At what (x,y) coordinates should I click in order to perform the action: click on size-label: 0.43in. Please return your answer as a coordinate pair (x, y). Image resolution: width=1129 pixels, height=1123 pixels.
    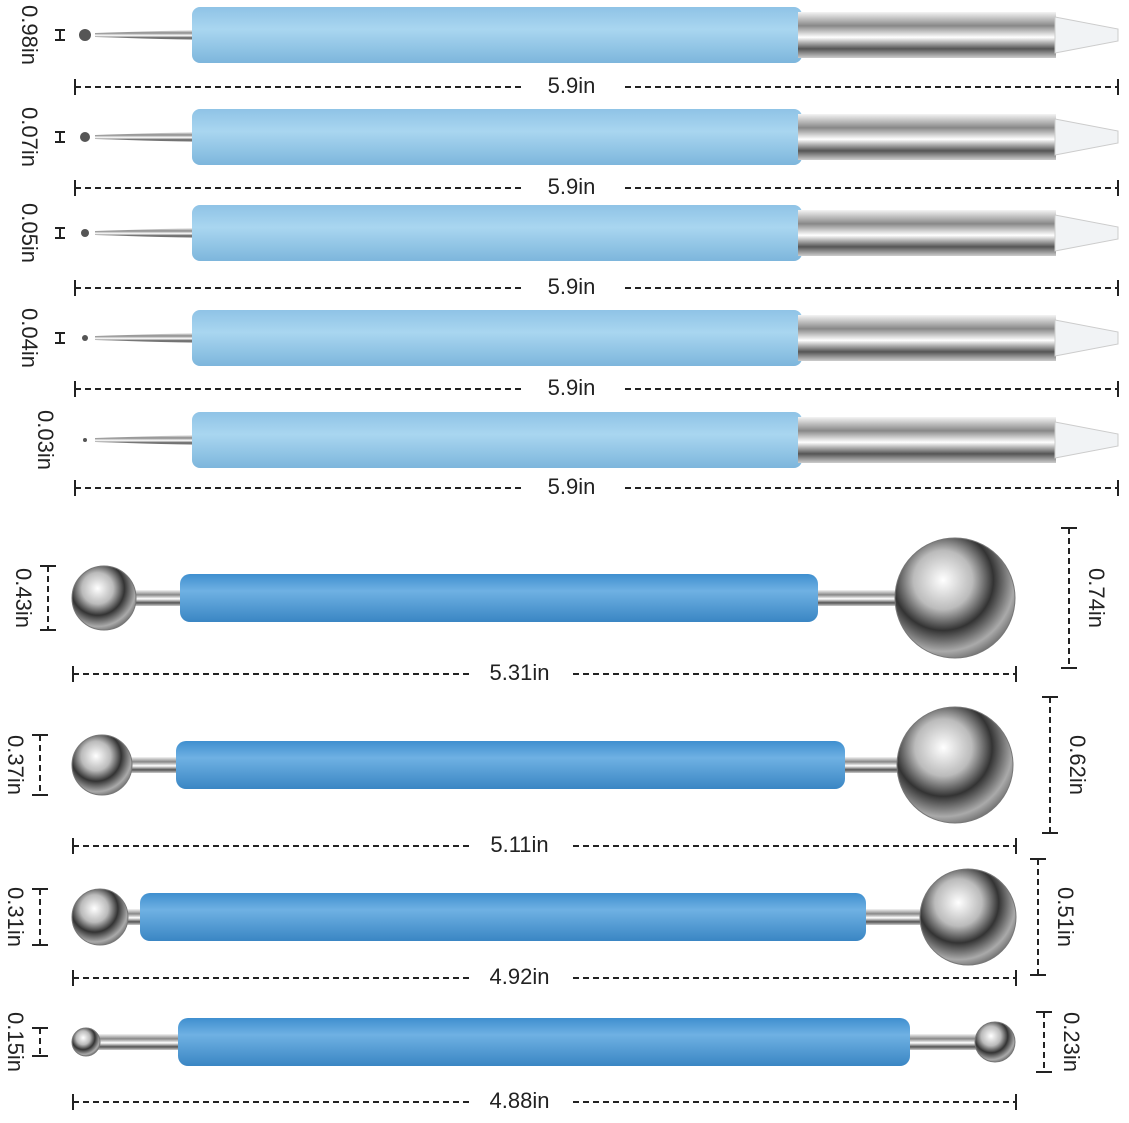
    Looking at the image, I should click on (23, 598).